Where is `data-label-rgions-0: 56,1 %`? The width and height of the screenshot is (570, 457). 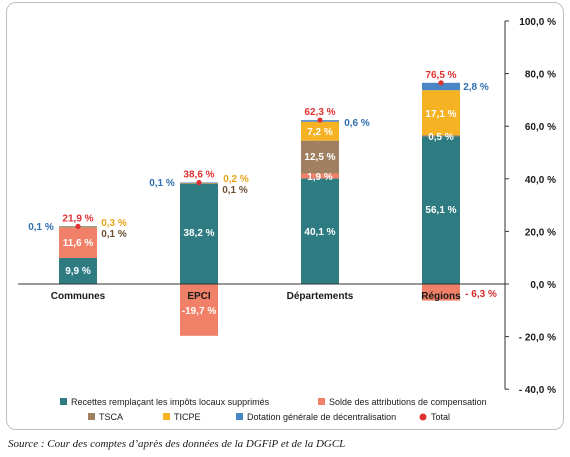 data-label-rgions-0: 56,1 % is located at coordinates (440, 210).